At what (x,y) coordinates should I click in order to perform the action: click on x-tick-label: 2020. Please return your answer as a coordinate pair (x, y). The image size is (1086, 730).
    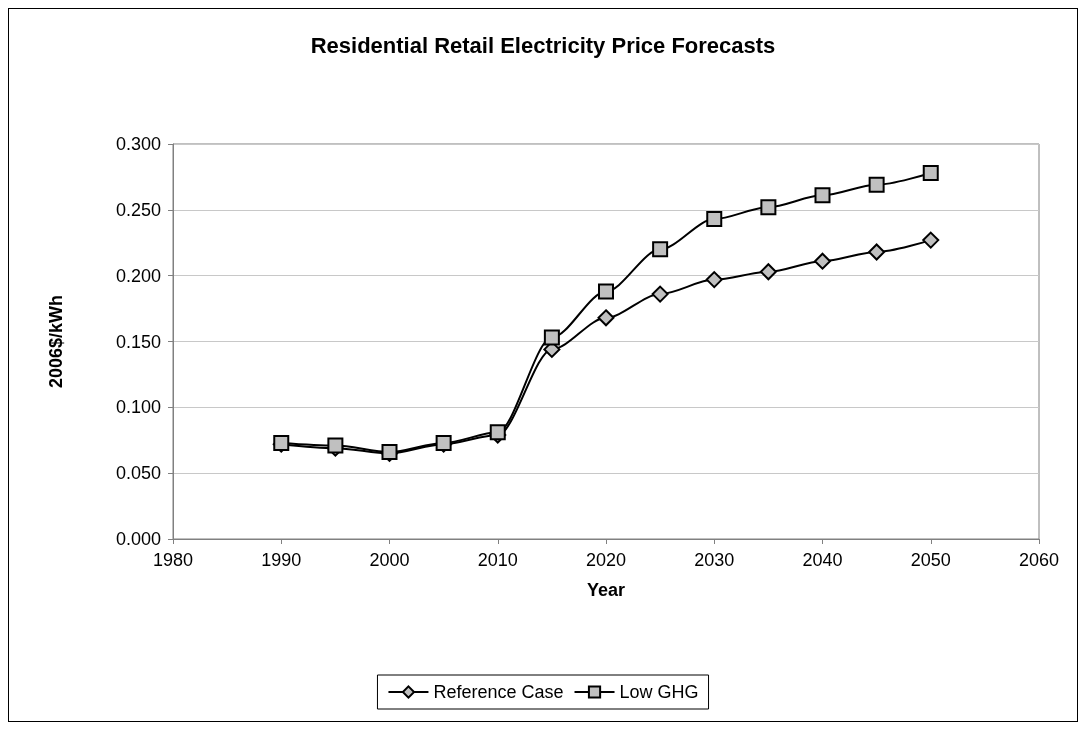
    Looking at the image, I should click on (606, 560).